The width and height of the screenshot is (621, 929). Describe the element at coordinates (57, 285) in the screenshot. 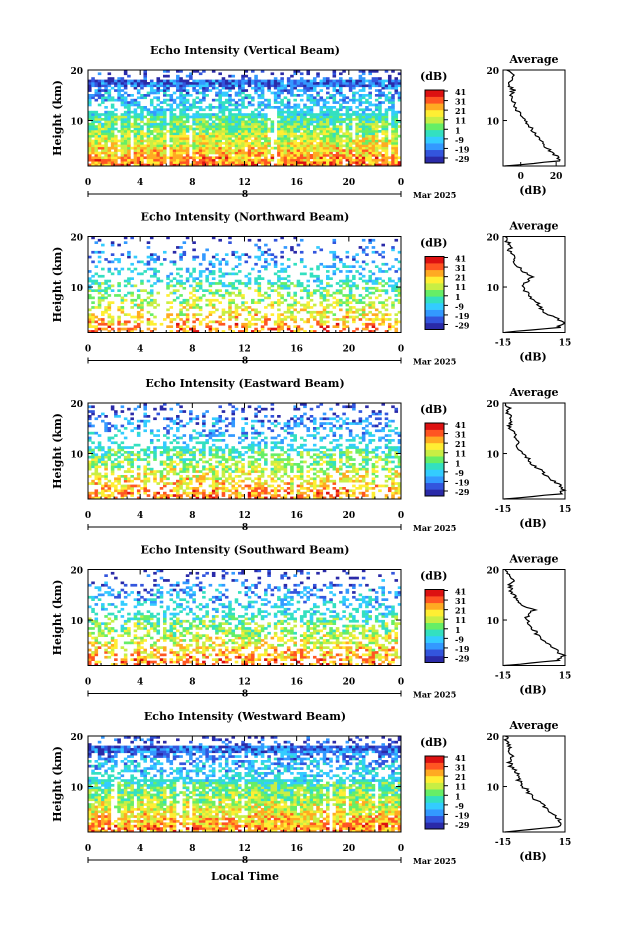

I see `y-axis-label: Height (km)` at that location.